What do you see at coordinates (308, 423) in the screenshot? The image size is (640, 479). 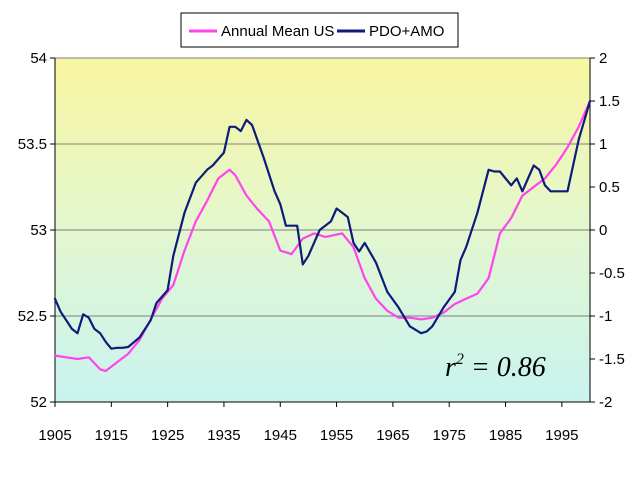 I see `x-axis-ticks: 1905 1915 1925 1935 1945 1955 1965 1975 1985 1995` at bounding box center [308, 423].